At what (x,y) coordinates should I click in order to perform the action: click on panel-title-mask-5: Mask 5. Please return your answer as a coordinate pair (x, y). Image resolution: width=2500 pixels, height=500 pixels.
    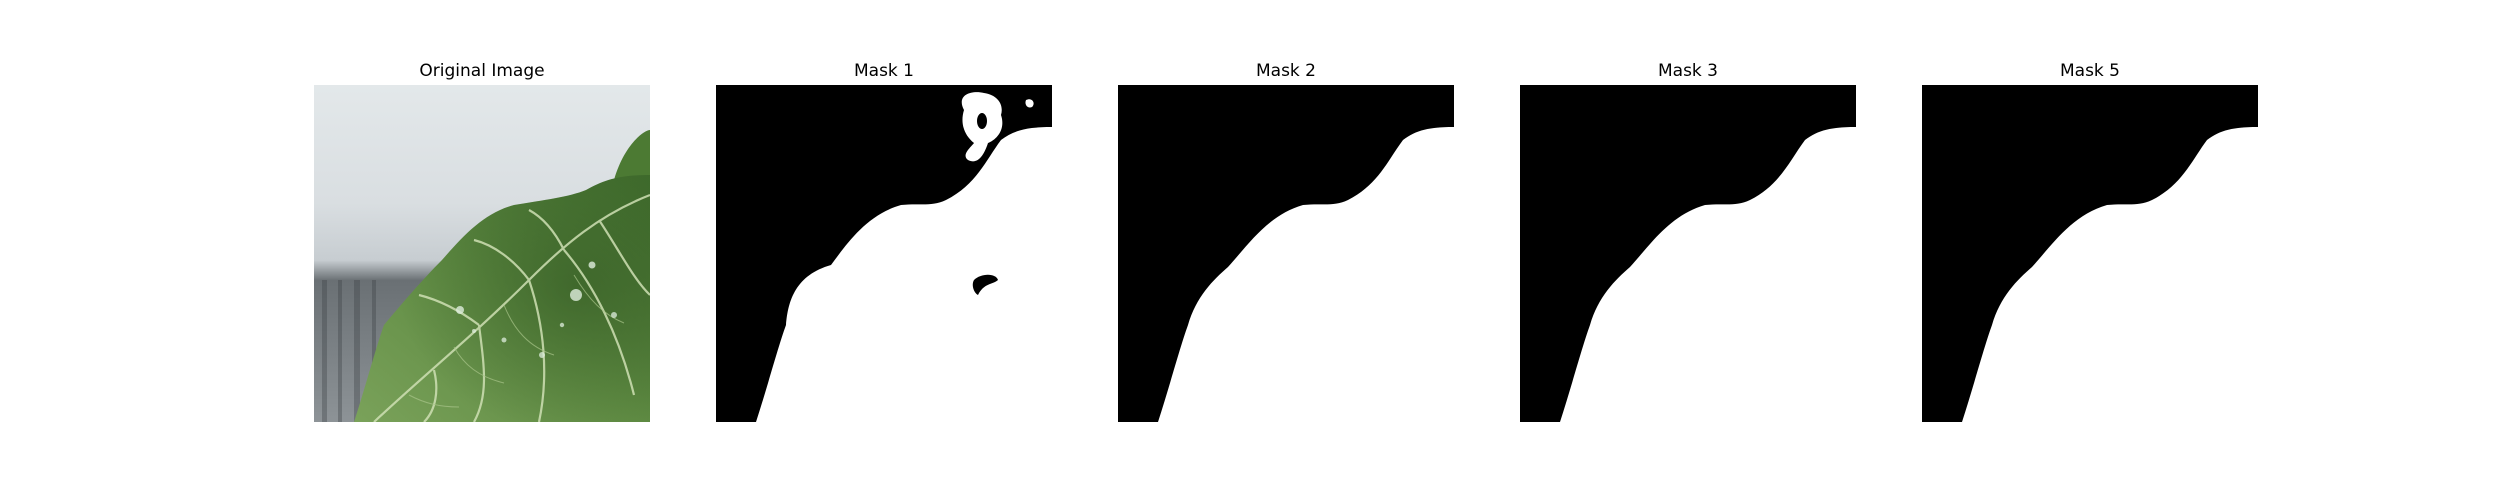
    Looking at the image, I should click on (2089, 71).